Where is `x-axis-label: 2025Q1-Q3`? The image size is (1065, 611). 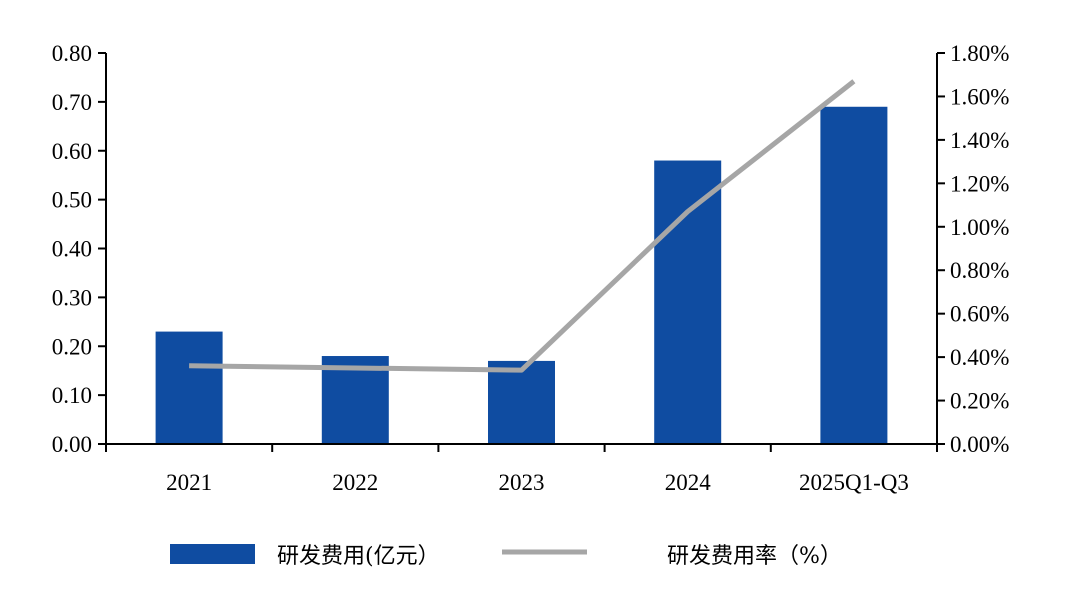
x-axis-label: 2025Q1-Q3 is located at coordinates (854, 482).